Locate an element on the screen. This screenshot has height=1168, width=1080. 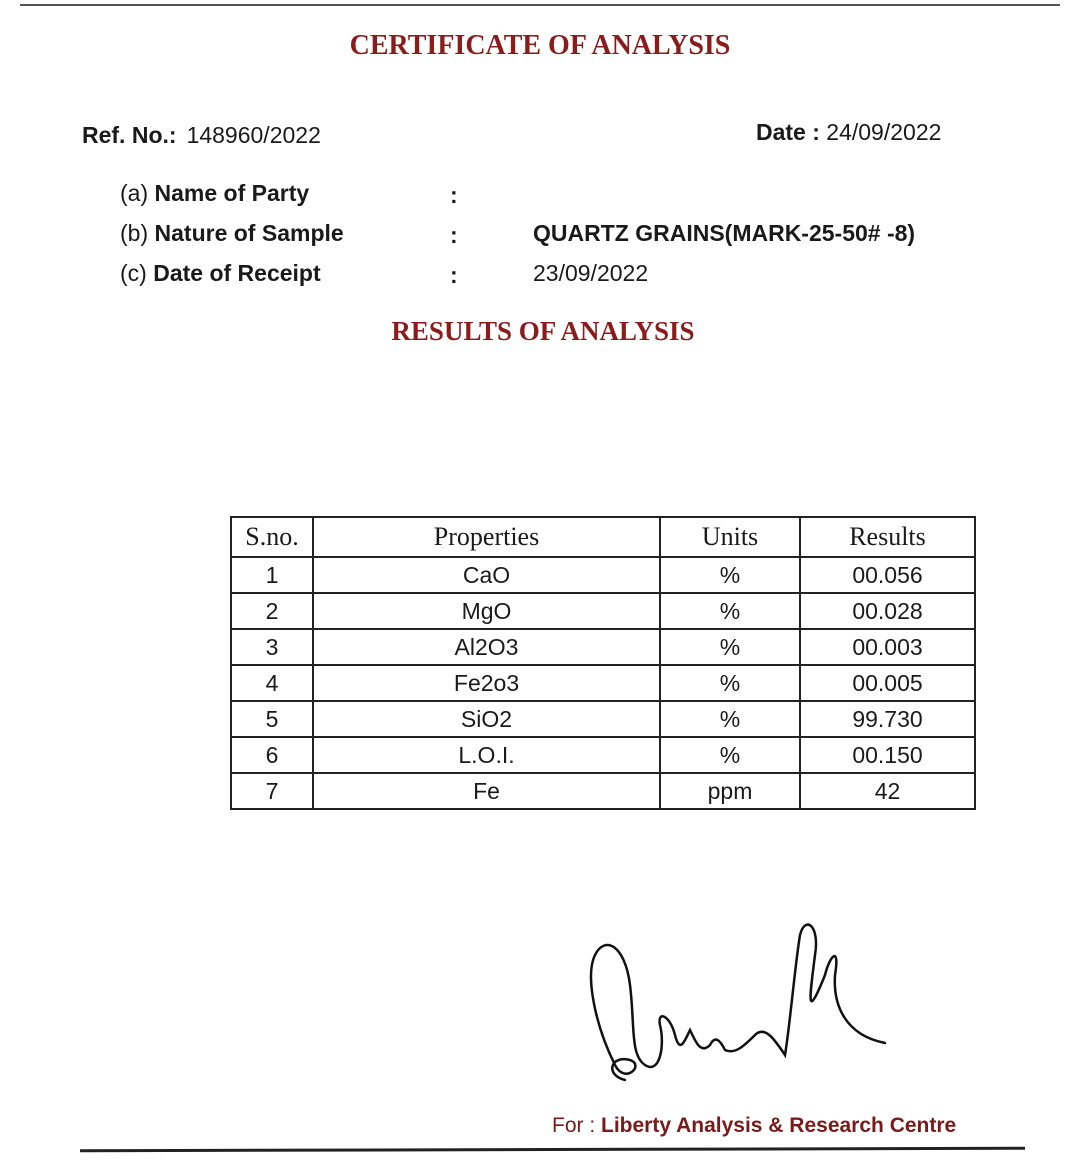
top-rule is located at coordinates (540, 5).